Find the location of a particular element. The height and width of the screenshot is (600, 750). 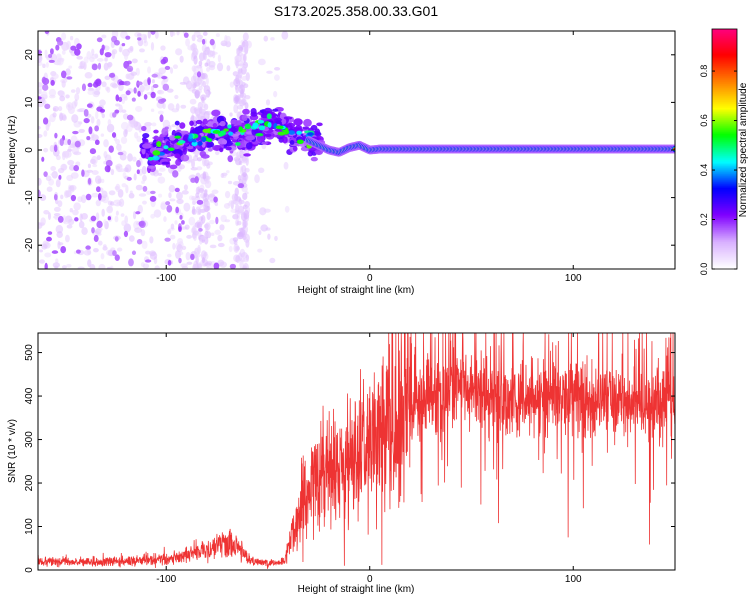

figure-title: S173.2025.358.00.33.G01 is located at coordinates (356, 11).